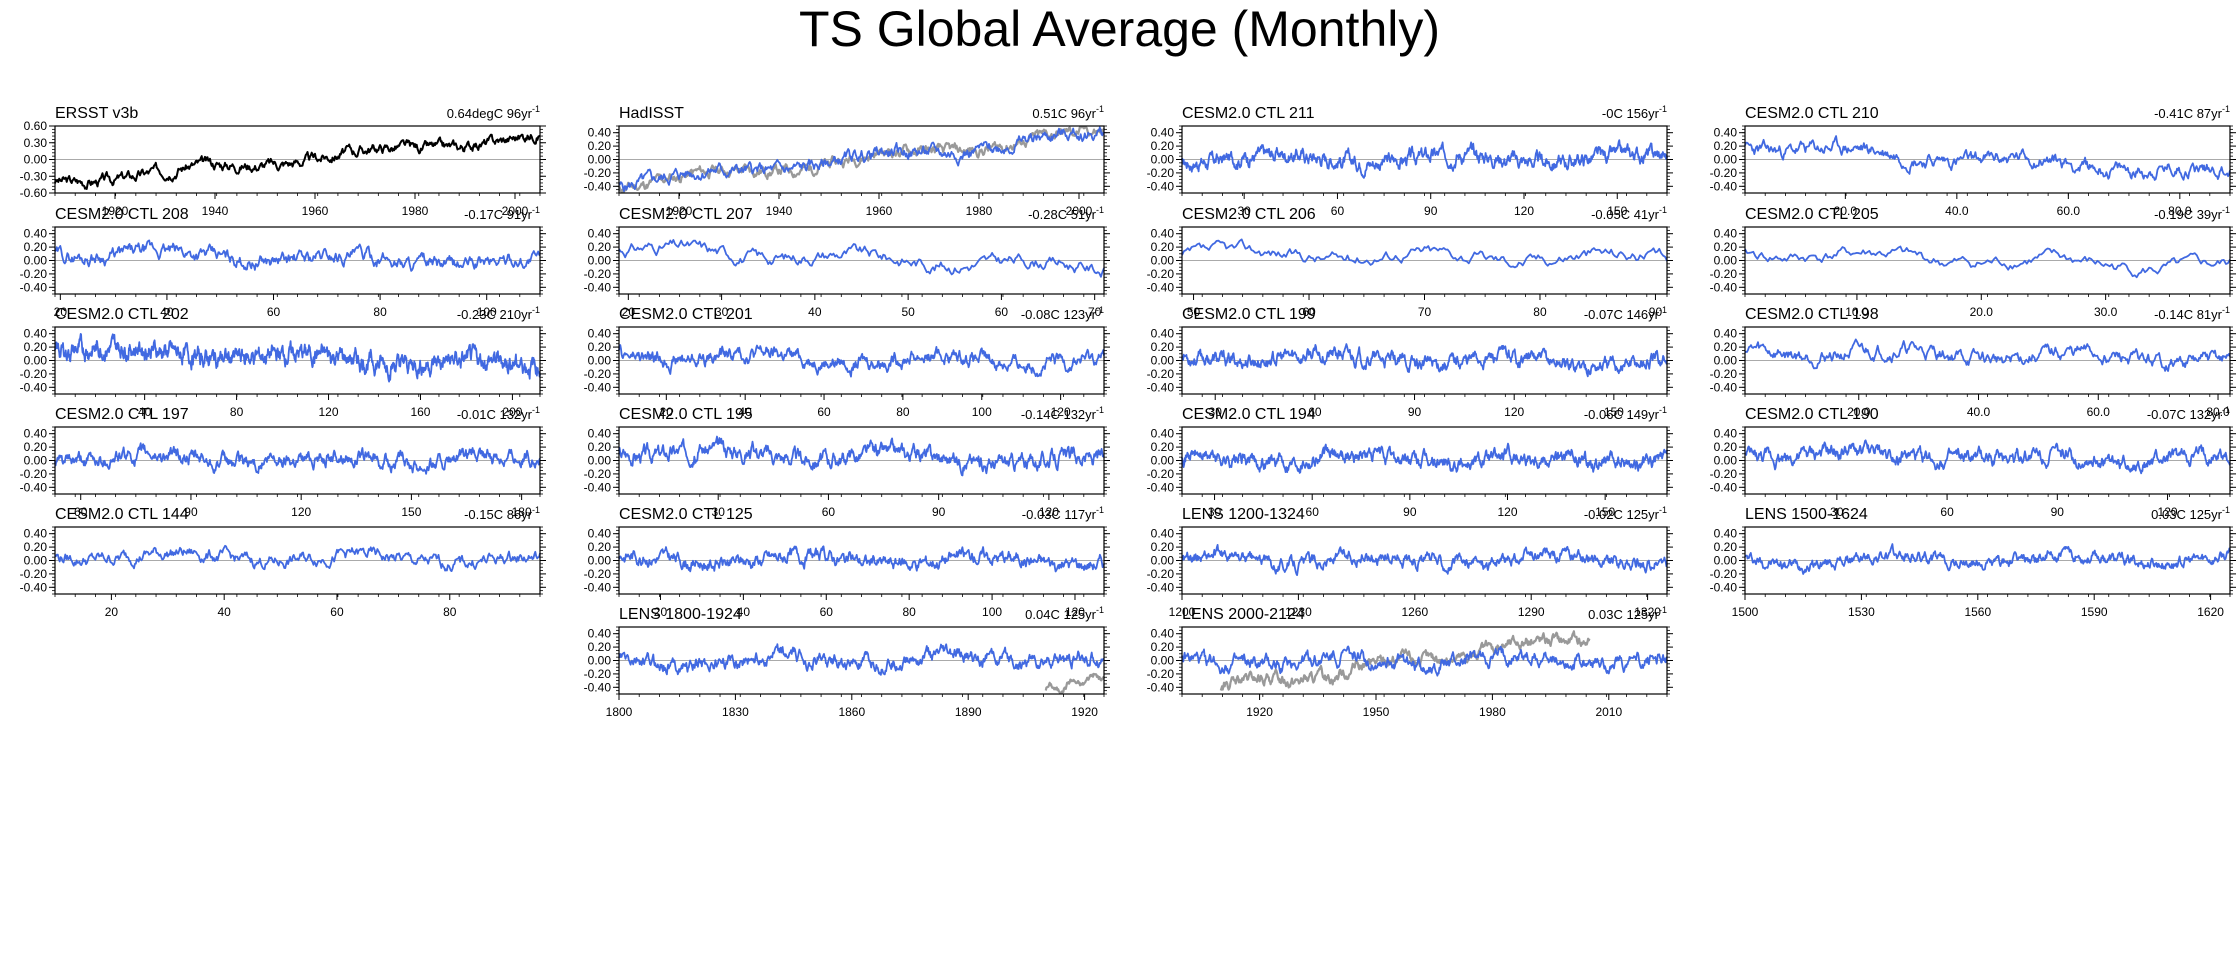  Describe the element at coordinates (493, 112) in the screenshot. I see `panel-stats: 0.64degC 96yr-1` at that location.